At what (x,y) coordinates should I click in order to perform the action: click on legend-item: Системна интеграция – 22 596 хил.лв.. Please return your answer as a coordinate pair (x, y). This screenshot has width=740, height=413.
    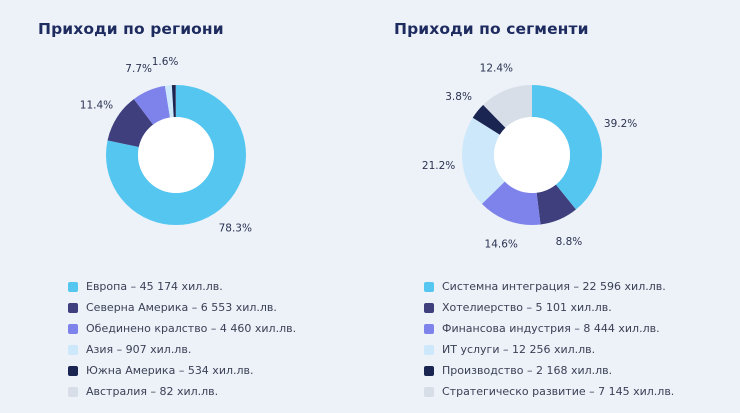
    Looking at the image, I should click on (573, 286).